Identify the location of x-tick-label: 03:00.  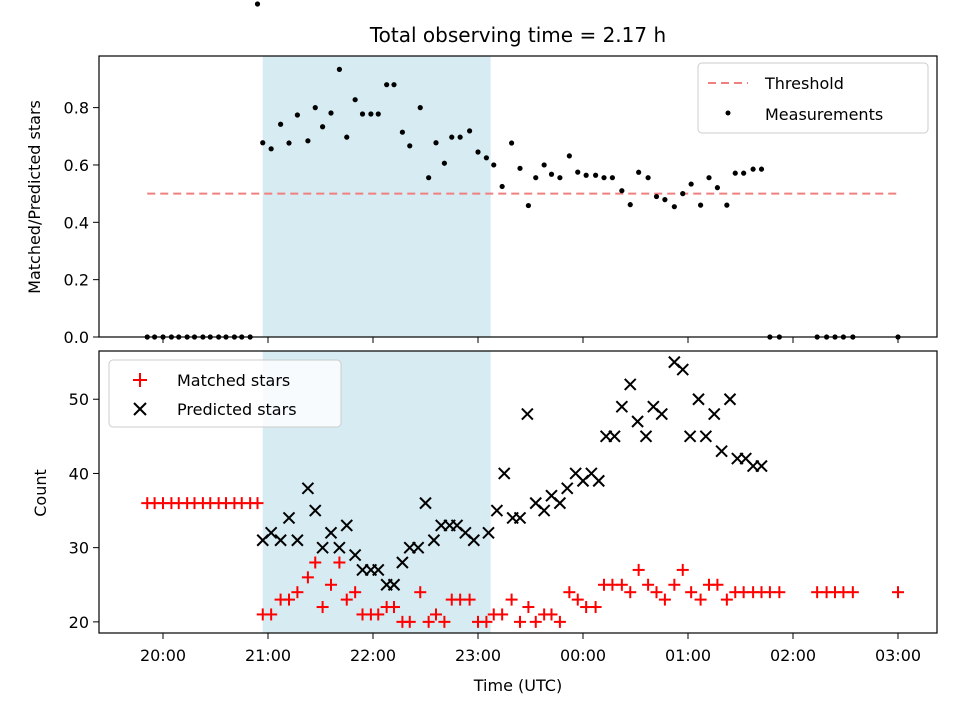
(898, 655).